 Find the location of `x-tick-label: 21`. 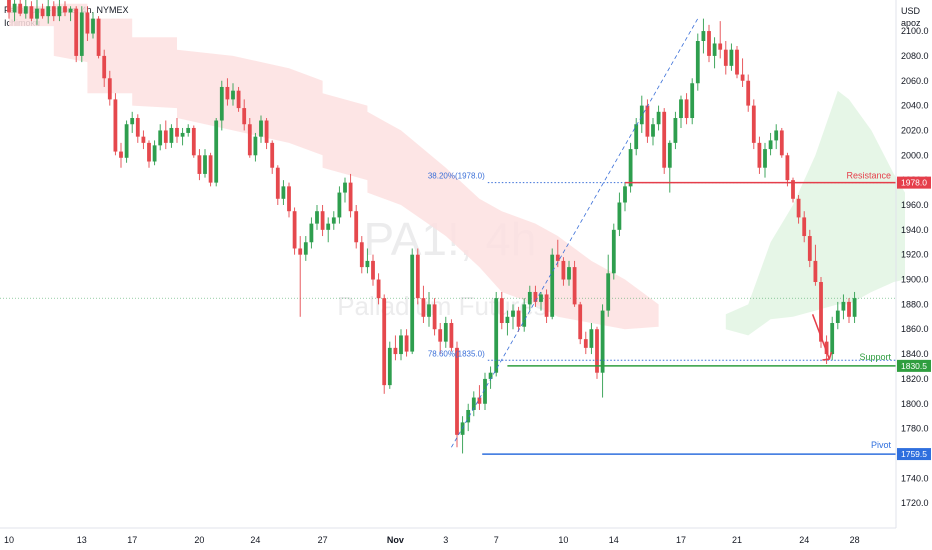

x-tick-label: 21 is located at coordinates (737, 540).